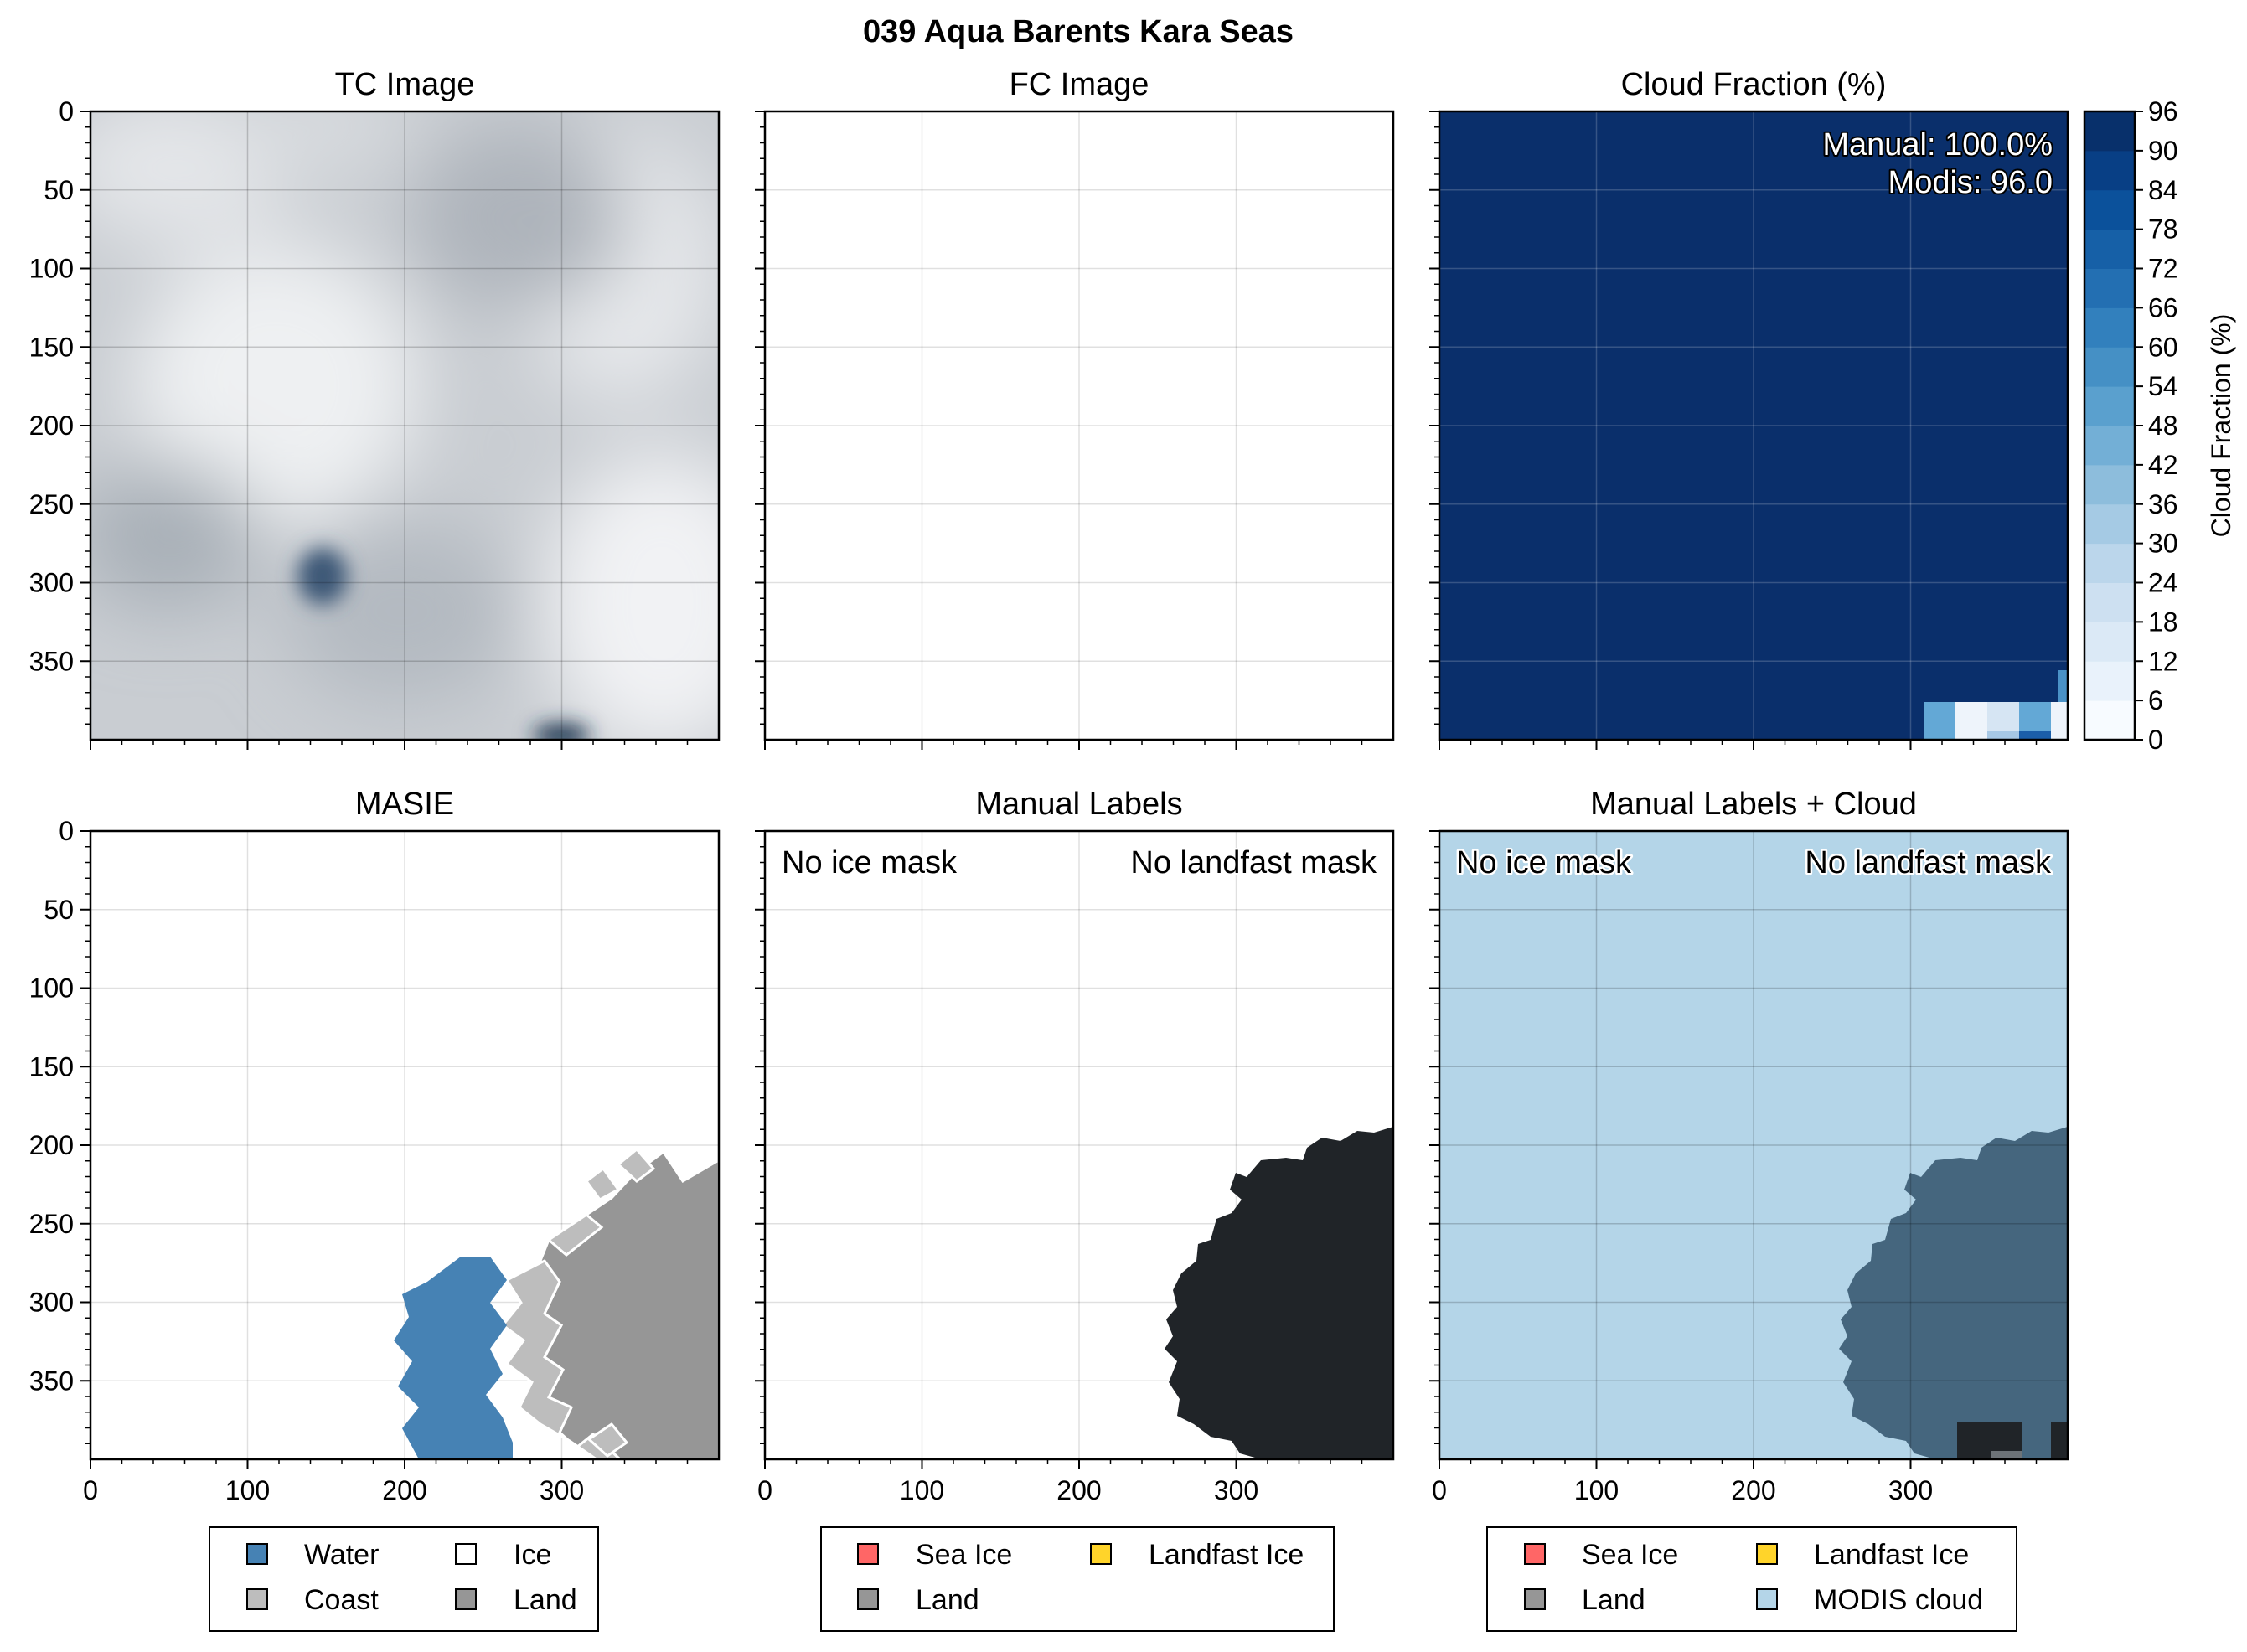 Image resolution: width=2247 pixels, height=1652 pixels. I want to click on tc-satellite-image, so click(405, 425).